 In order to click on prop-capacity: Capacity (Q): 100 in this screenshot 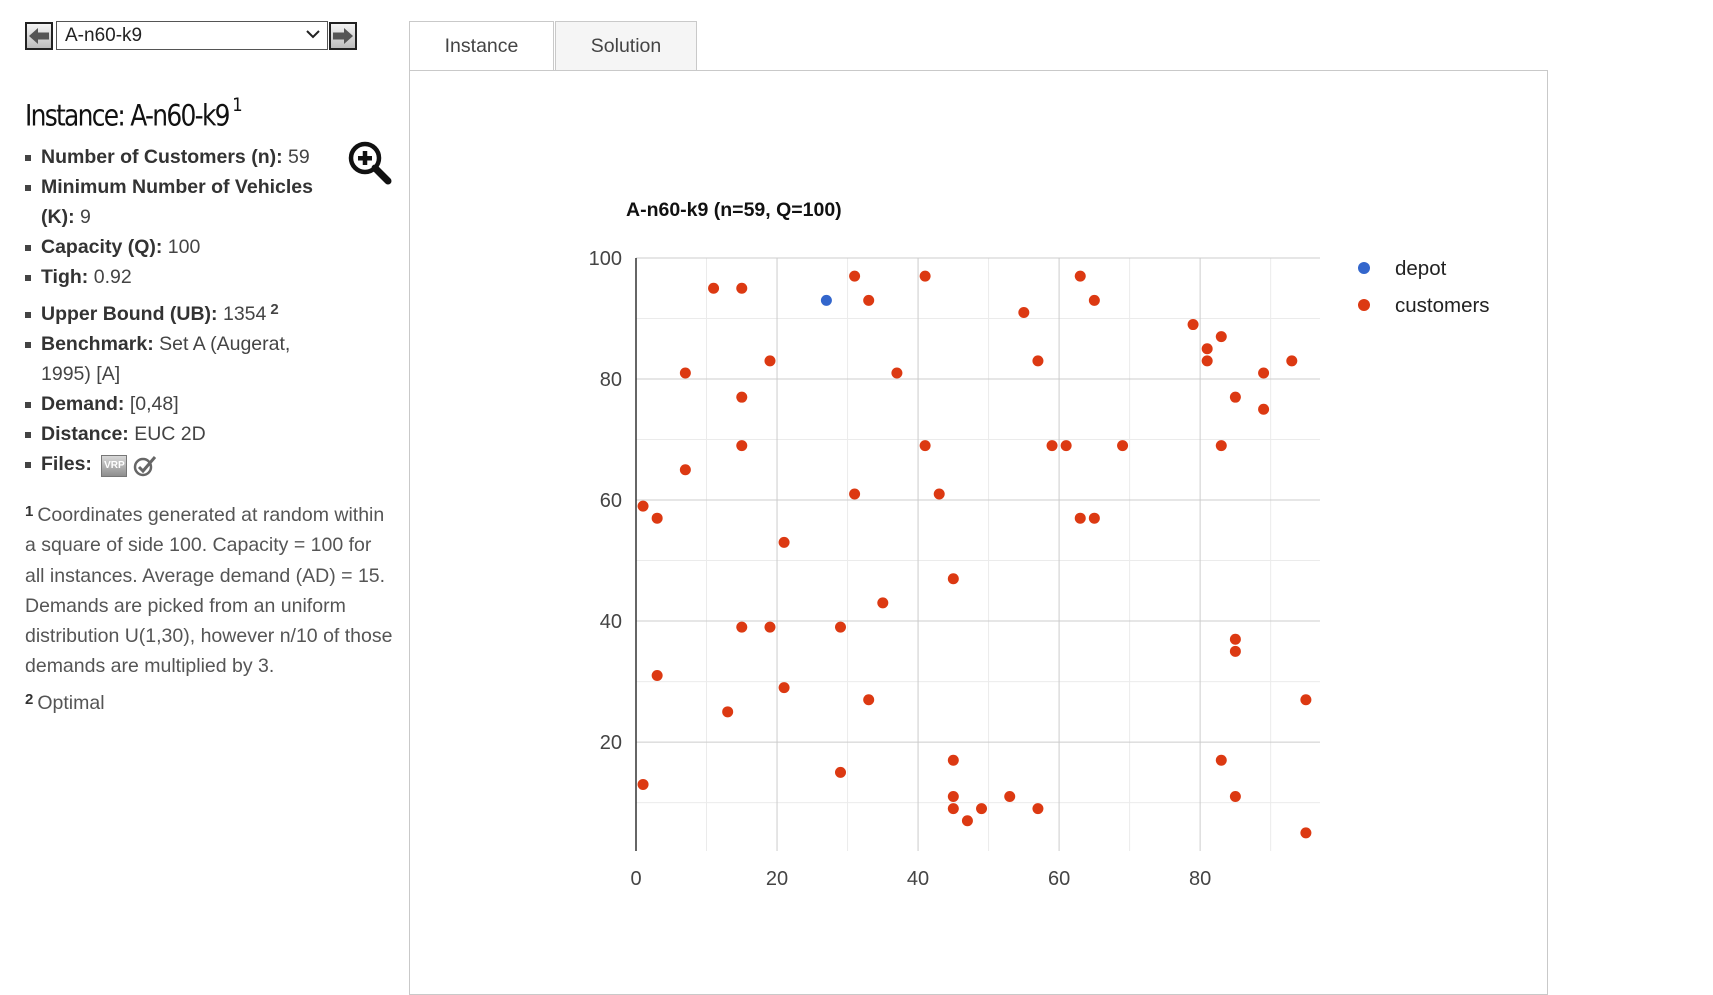, I will do `click(185, 247)`.